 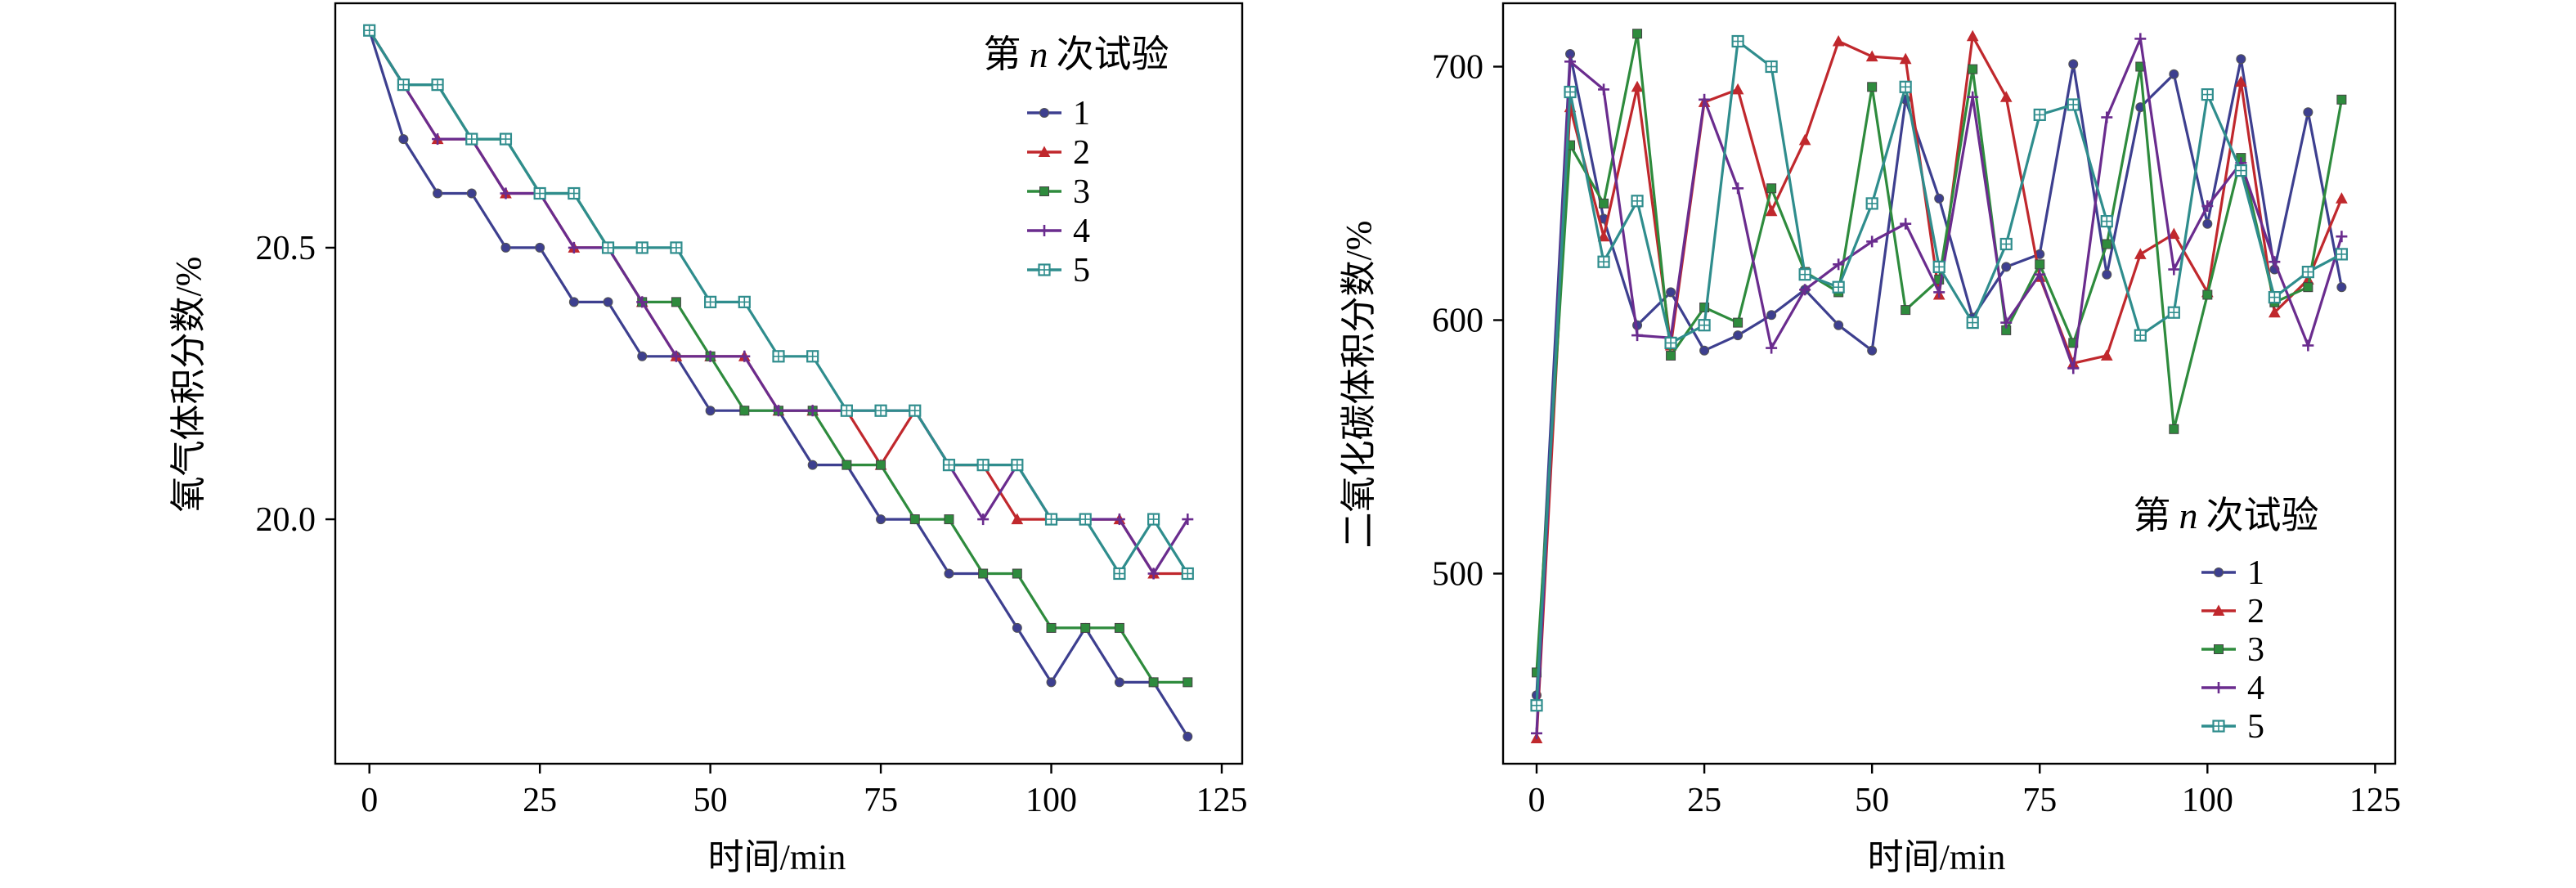 I want to click on oxygen-y-tick-label: 20.5, so click(x=286, y=249).